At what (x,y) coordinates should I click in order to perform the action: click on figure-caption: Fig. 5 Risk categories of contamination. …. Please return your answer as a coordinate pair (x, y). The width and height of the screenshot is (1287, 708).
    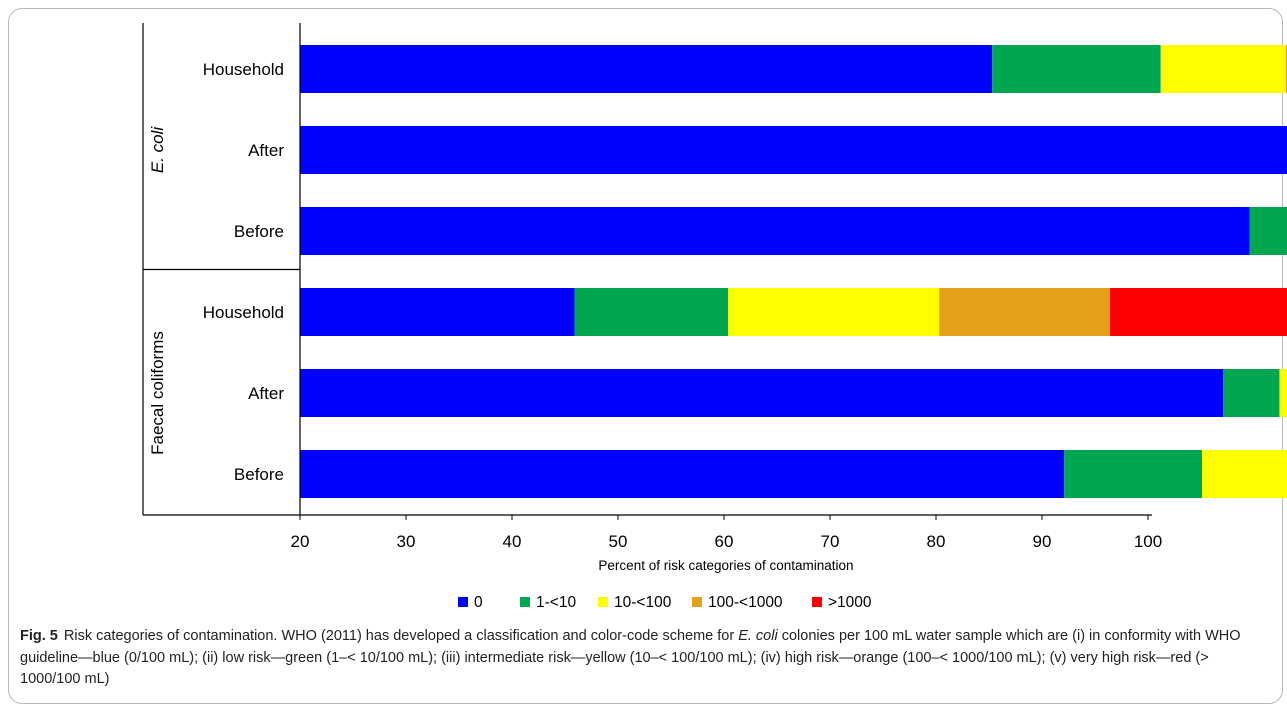
    Looking at the image, I should click on (640, 658).